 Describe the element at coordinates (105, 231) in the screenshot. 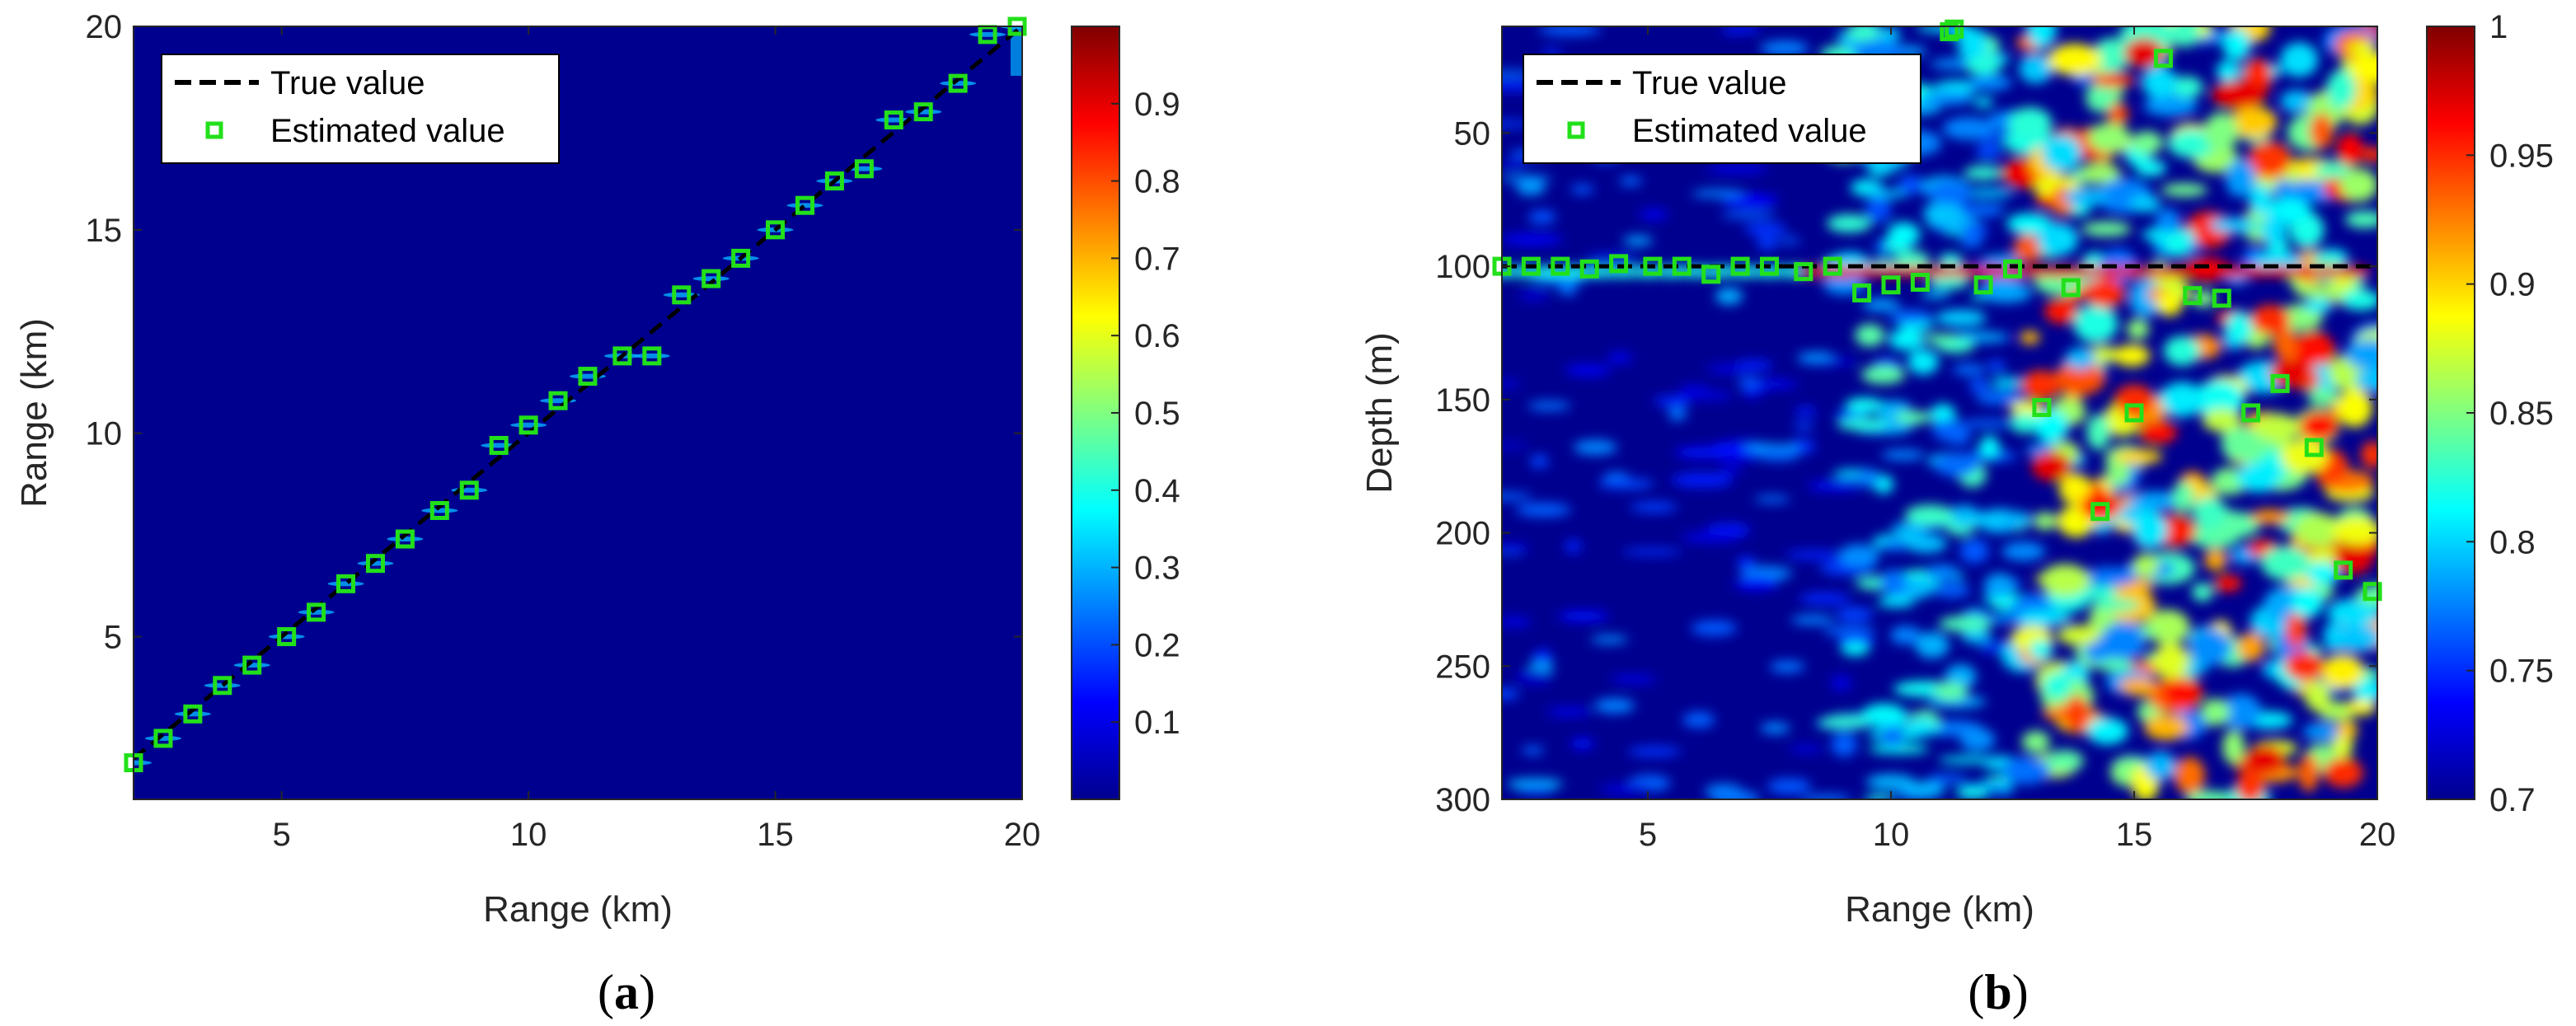

I see `y-tick-label: 15` at that location.